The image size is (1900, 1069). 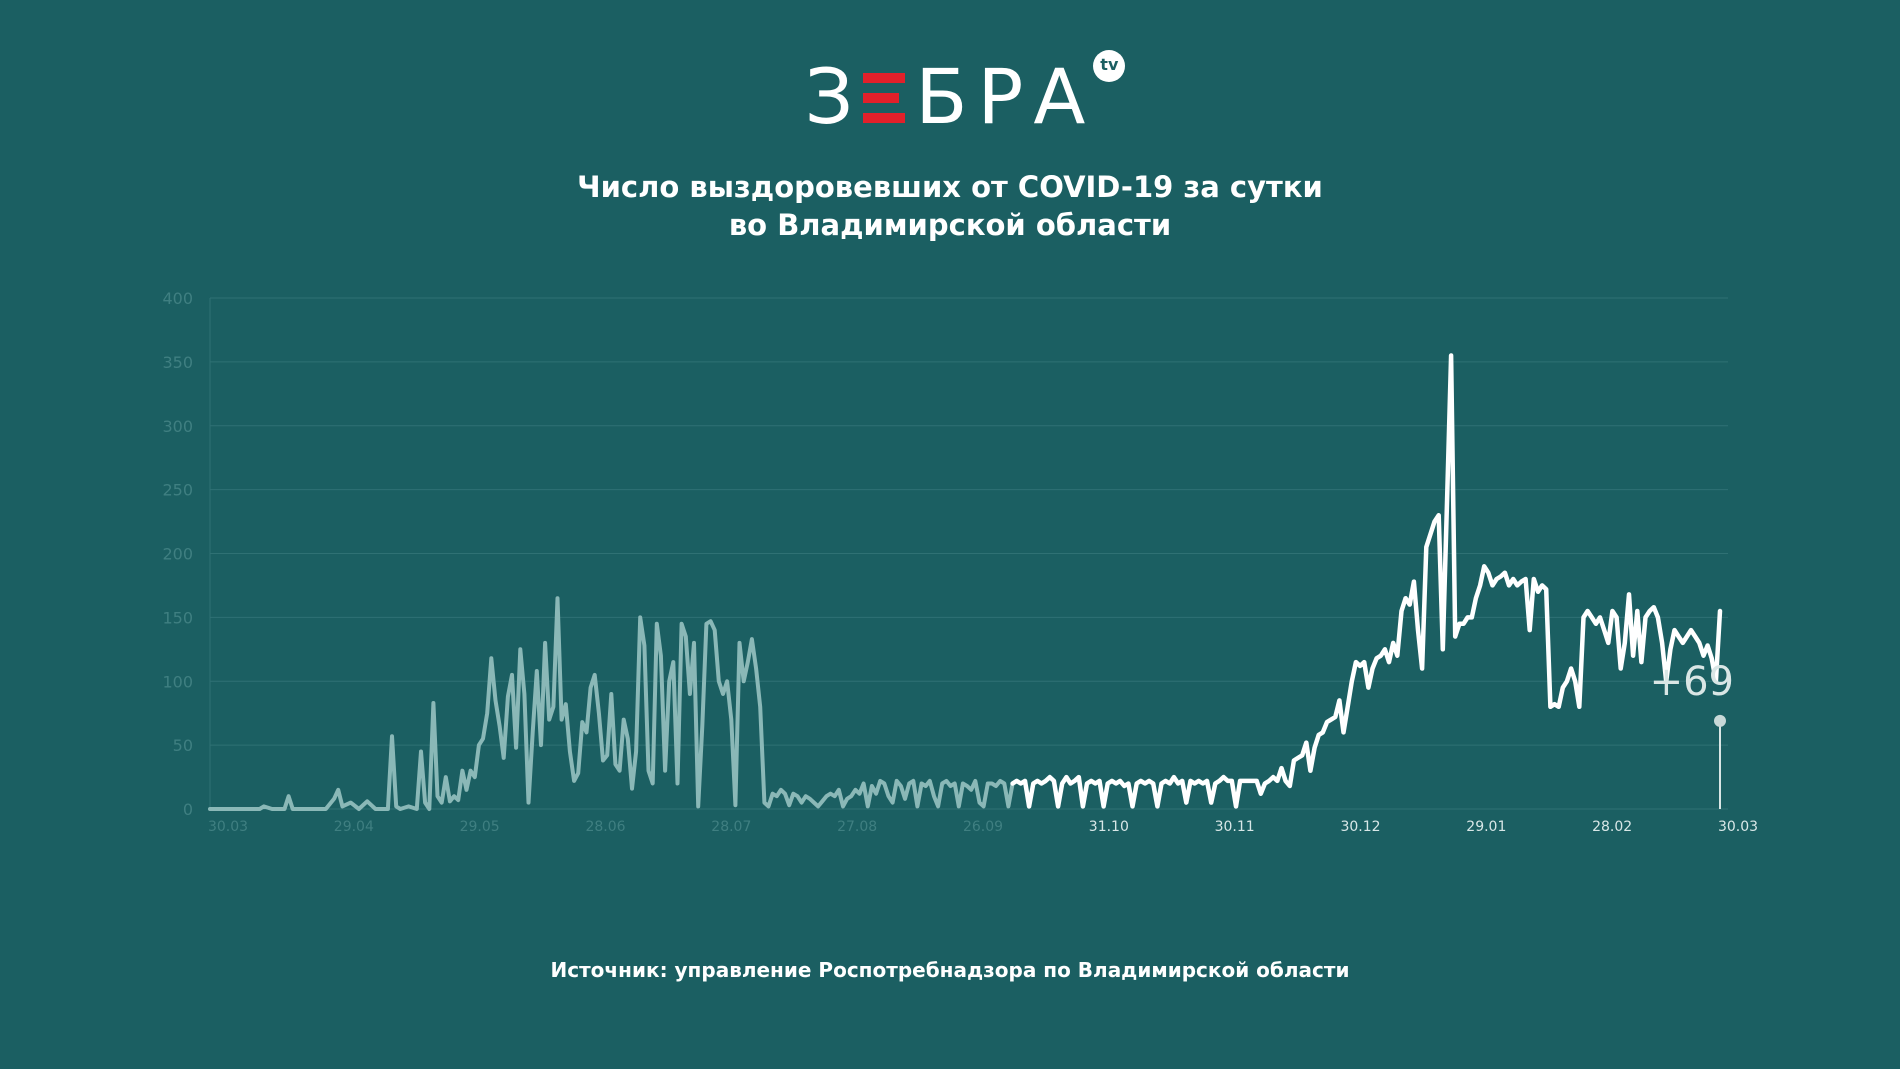 What do you see at coordinates (950, 225) in the screenshot?
I see `chart-title-line-2: во Владимирской области` at bounding box center [950, 225].